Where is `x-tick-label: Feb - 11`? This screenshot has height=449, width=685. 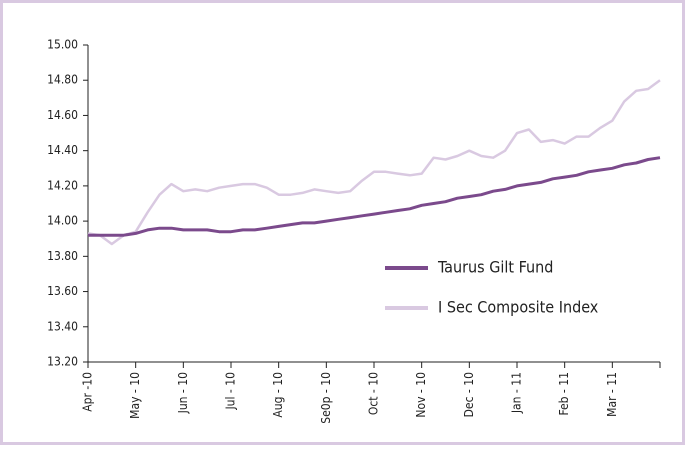 x-tick-label: Feb - 11 is located at coordinates (564, 394).